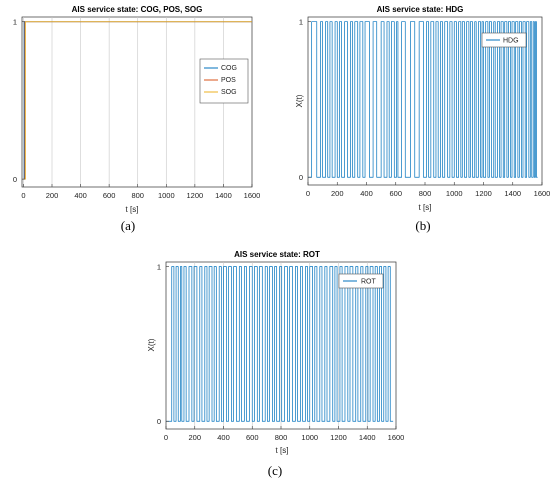  Describe the element at coordinates (159, 421) in the screenshot. I see `panel-c-y-tick-label: 0` at that location.